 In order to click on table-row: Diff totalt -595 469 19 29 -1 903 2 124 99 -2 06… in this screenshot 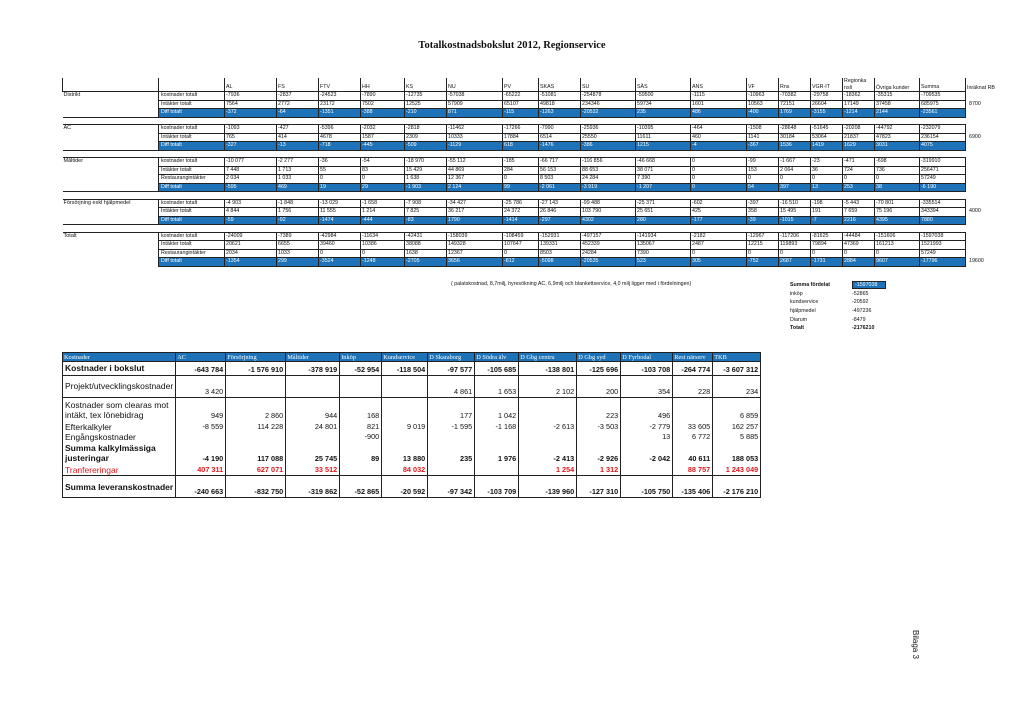, I will do `click(530, 187)`.